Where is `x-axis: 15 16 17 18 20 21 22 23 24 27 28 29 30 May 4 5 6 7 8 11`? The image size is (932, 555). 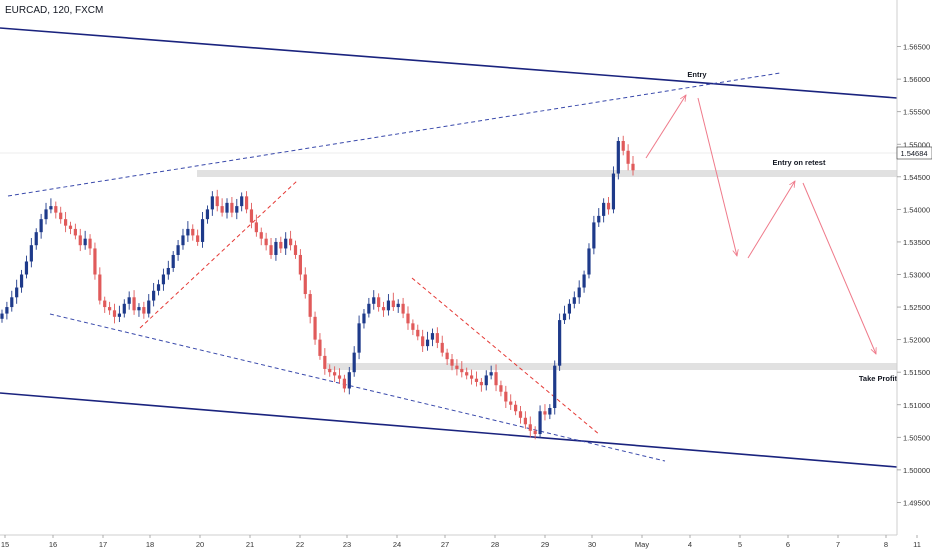
x-axis: 15 16 17 18 20 21 22 23 24 27 28 29 30 May 4 5 6 7 8 11 is located at coordinates (460, 541).